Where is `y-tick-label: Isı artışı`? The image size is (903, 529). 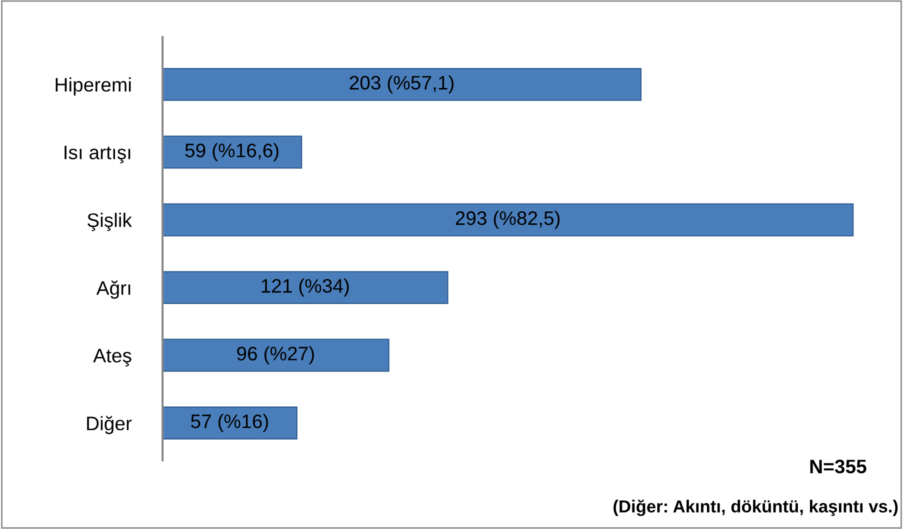
y-tick-label: Isı artışı is located at coordinates (97, 155).